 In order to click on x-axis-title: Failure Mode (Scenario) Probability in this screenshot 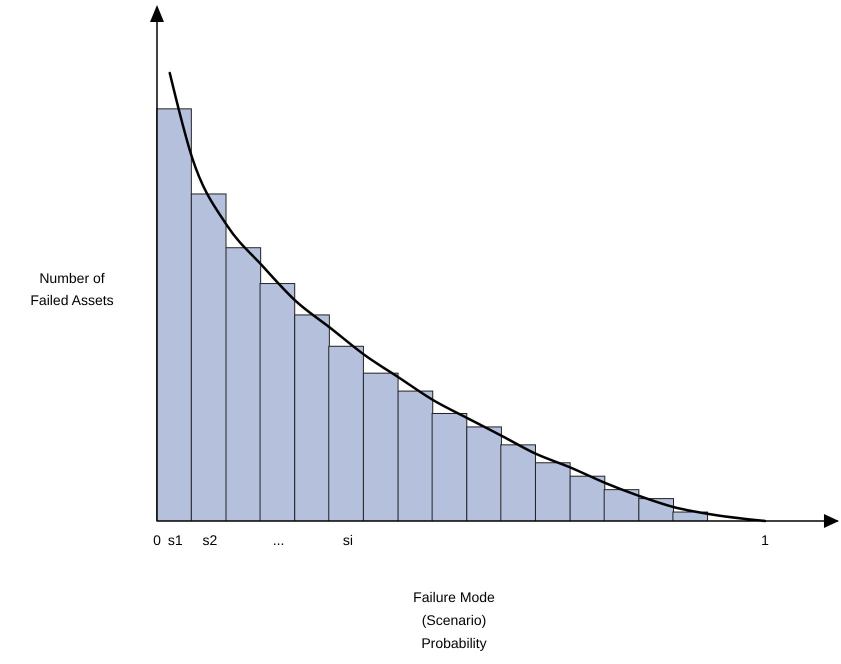, I will do `click(454, 620)`.